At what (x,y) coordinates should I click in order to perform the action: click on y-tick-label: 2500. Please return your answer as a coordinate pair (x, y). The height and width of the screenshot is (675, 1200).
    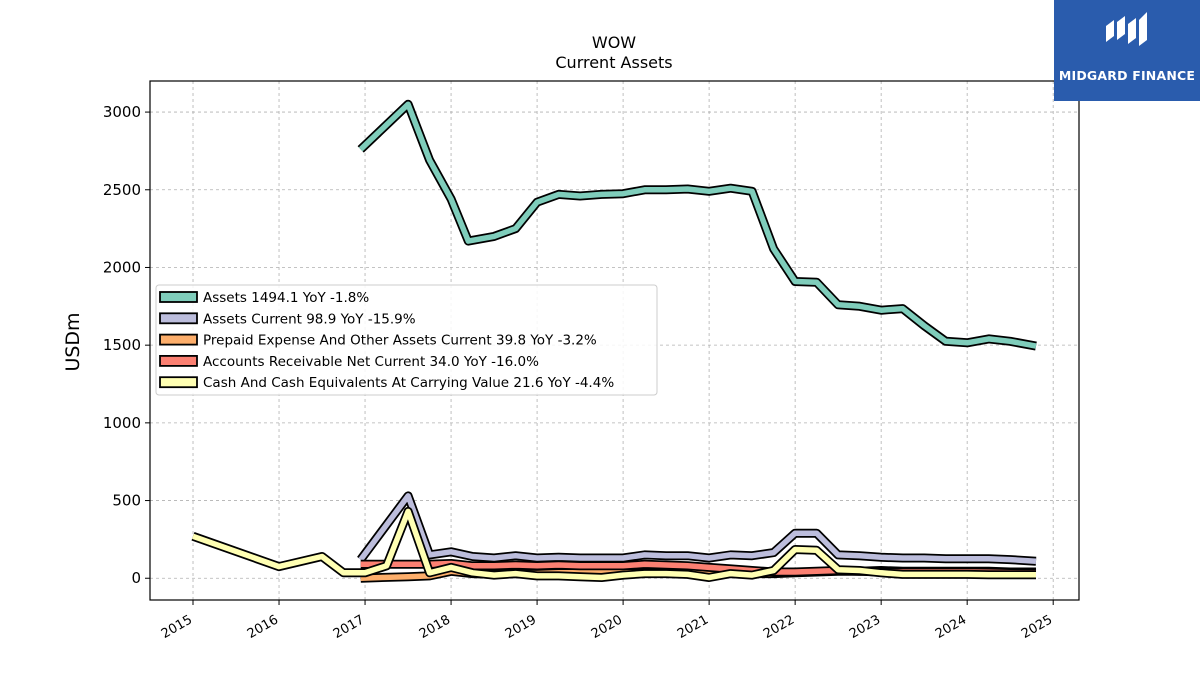
    Looking at the image, I should click on (122, 190).